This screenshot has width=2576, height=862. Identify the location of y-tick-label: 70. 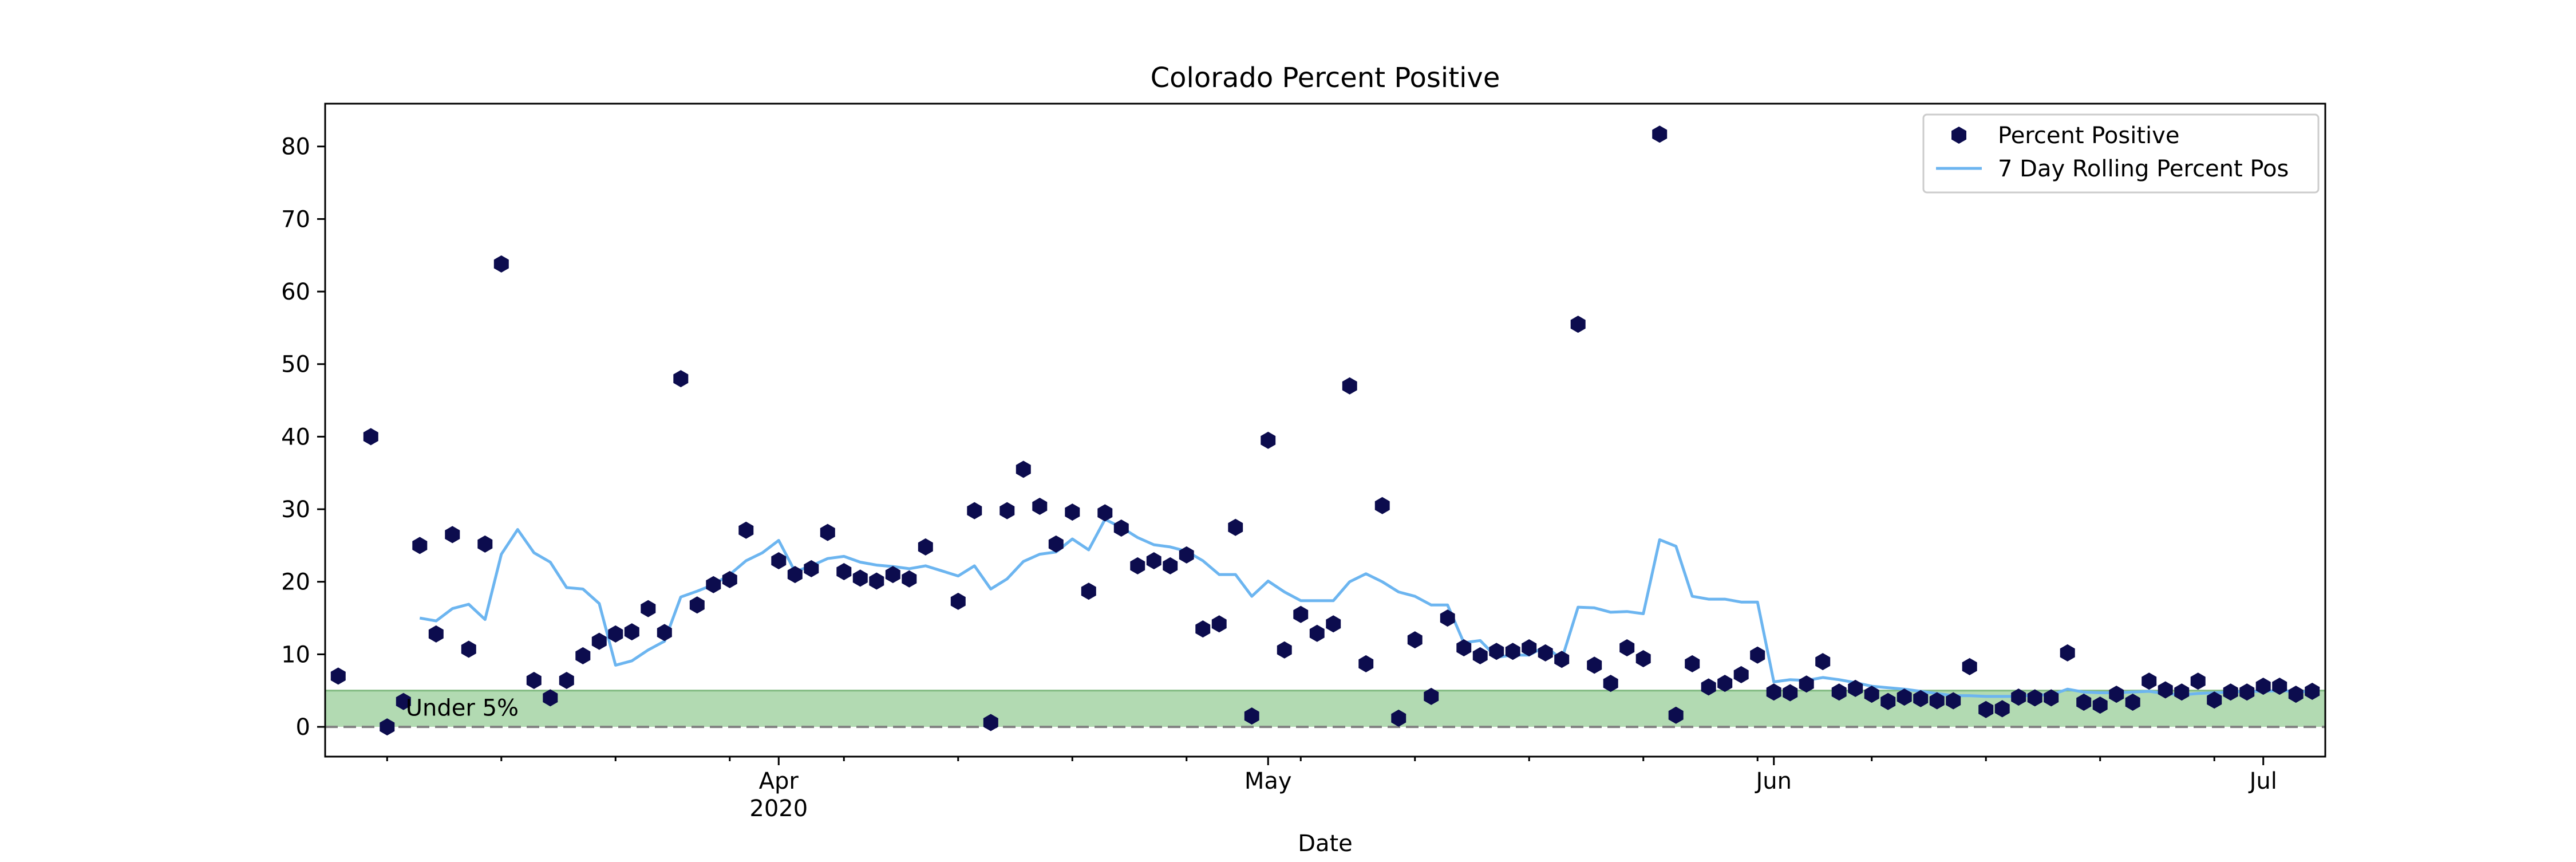
(295, 220).